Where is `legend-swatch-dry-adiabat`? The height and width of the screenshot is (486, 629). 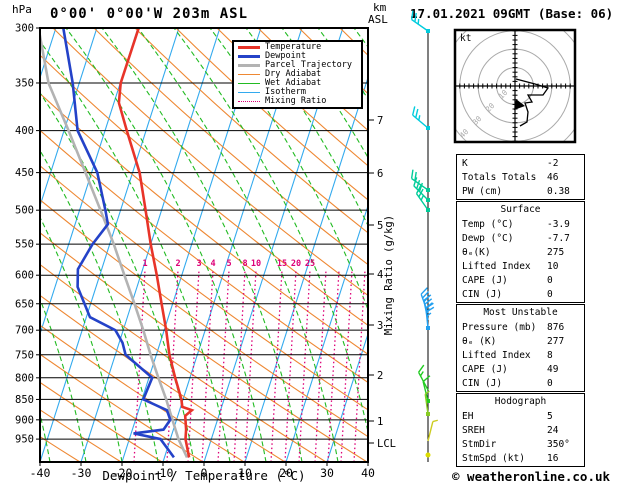
legend-swatch-dry-adiabat is located at coordinates (249, 74).